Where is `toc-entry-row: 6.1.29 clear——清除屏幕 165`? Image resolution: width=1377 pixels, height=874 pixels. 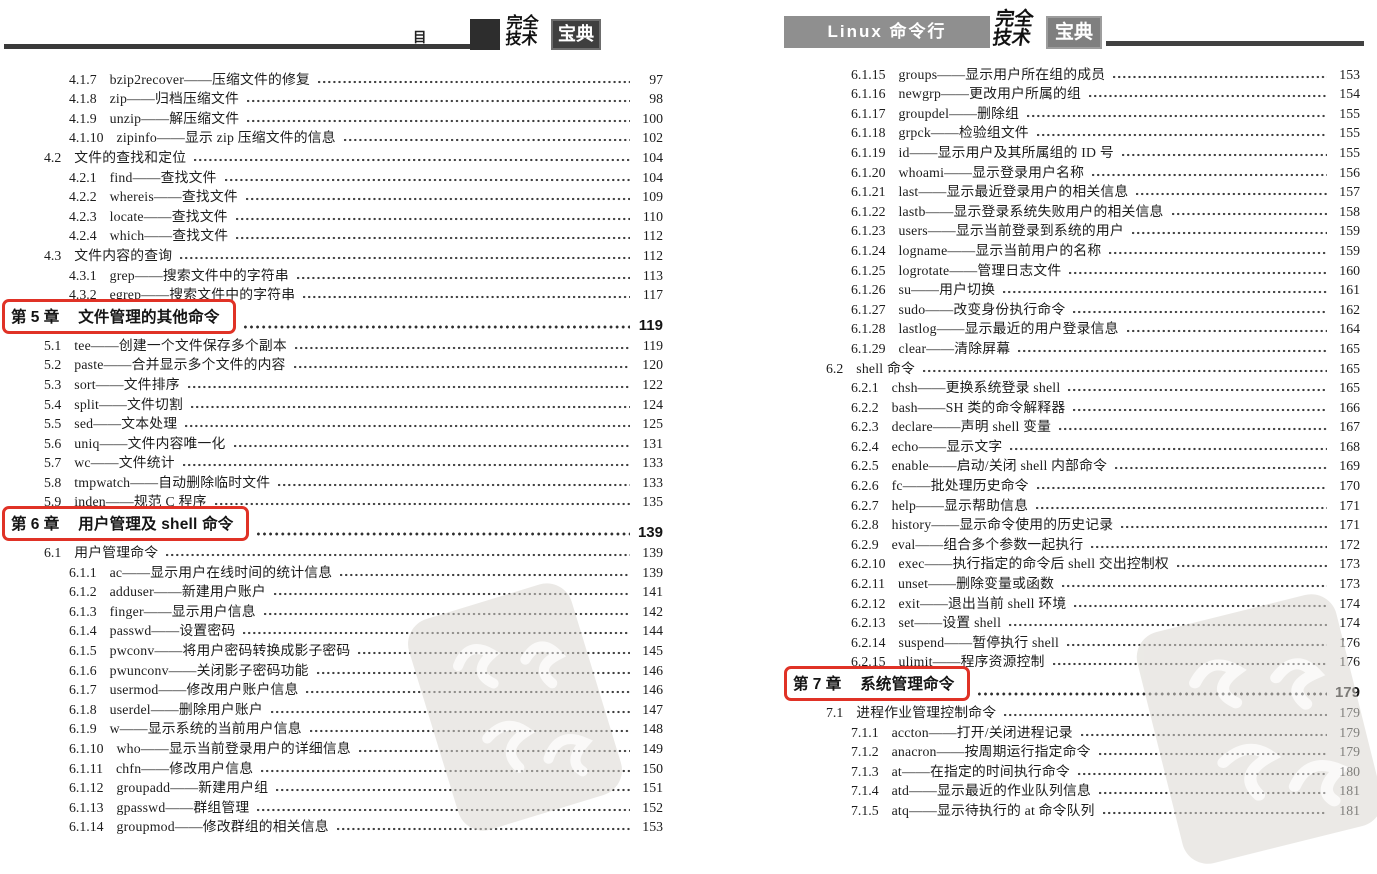
toc-entry-row: 6.1.29 clear——清除屏幕 165 is located at coordinates (1075, 347).